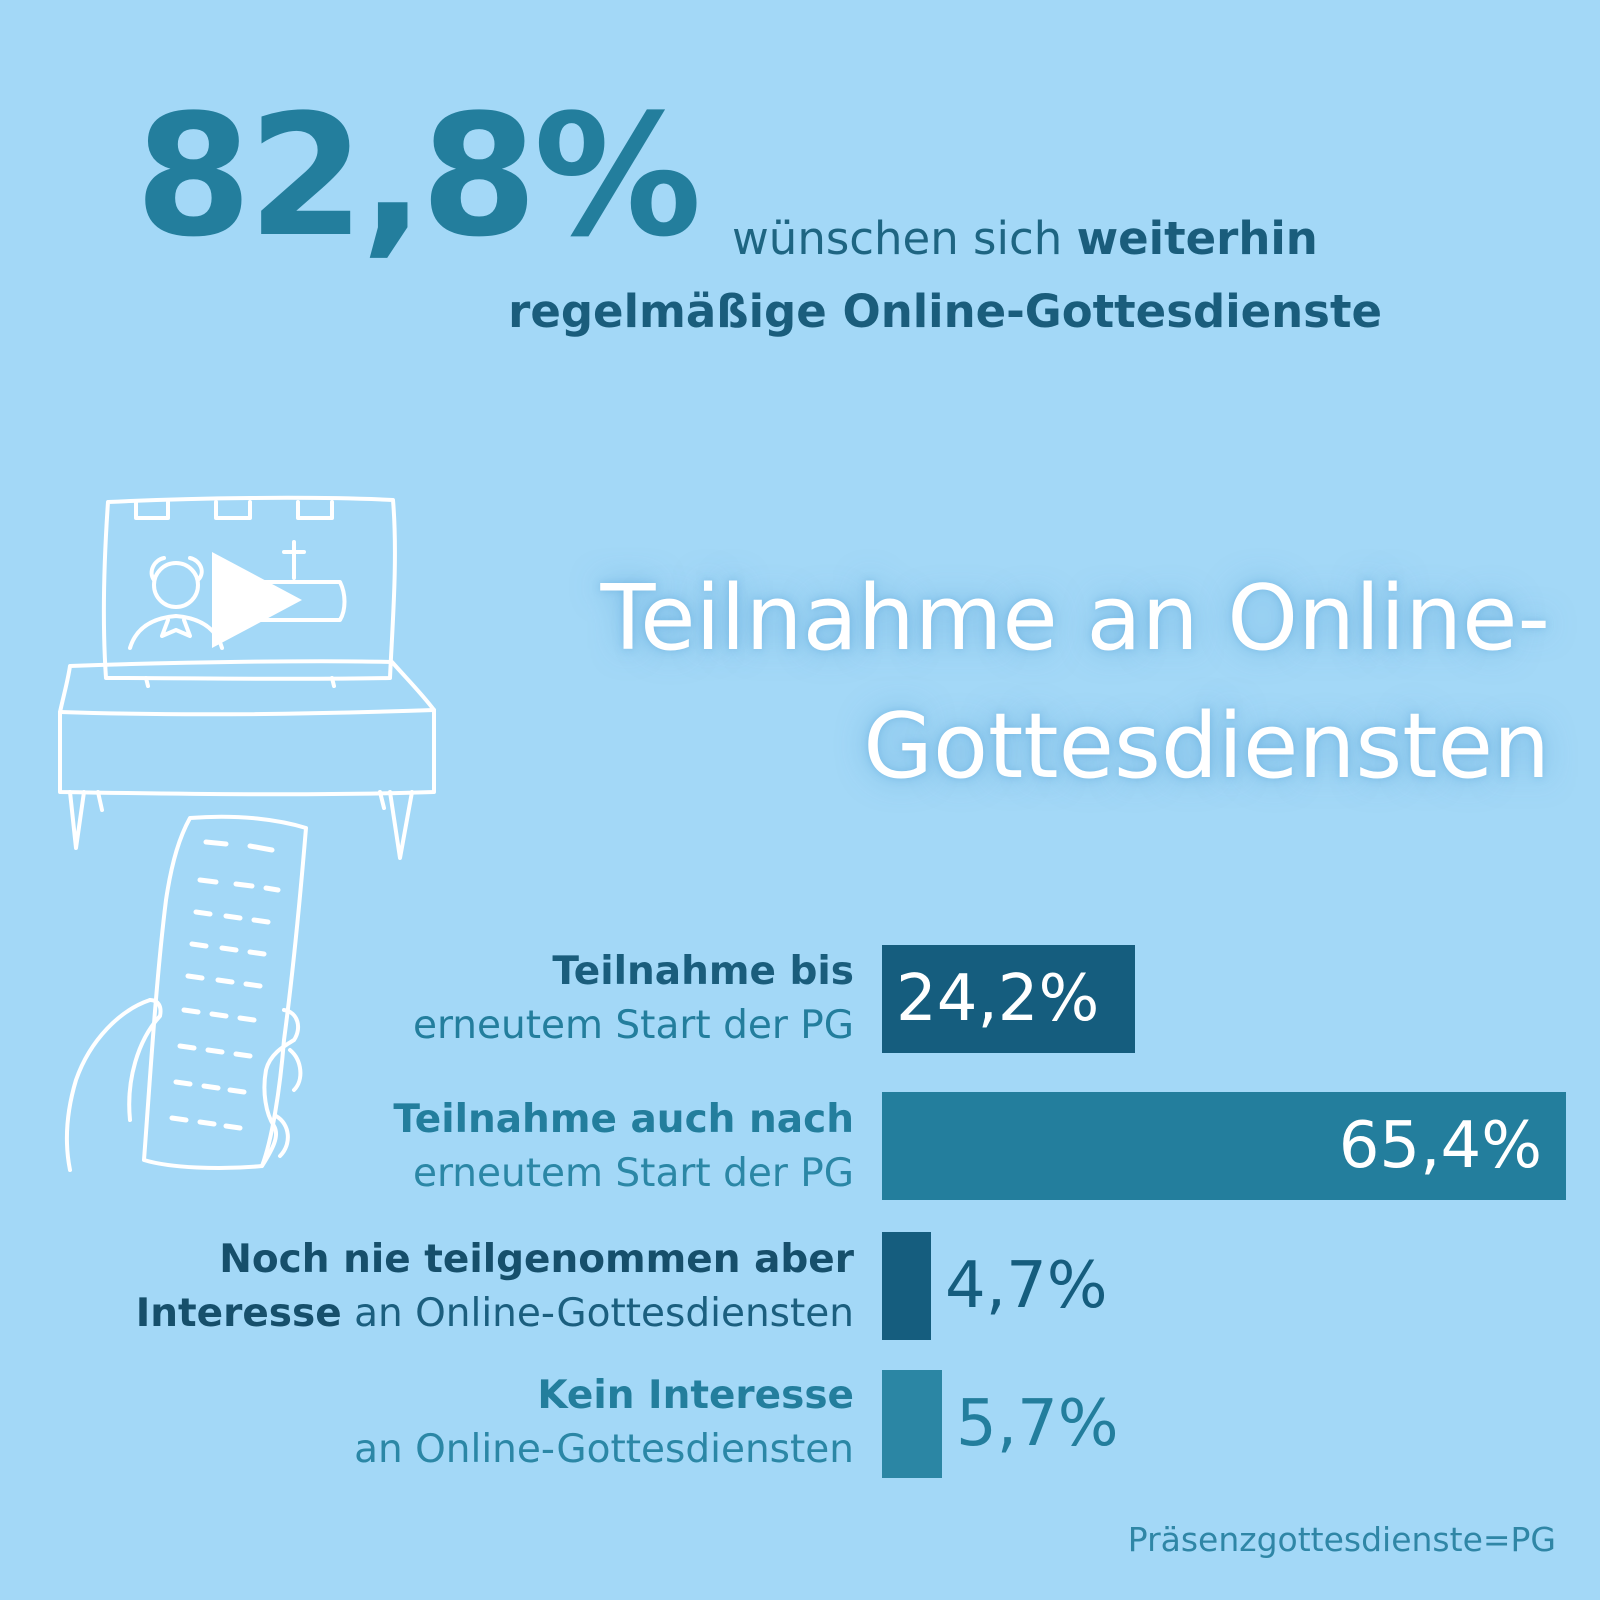 The width and height of the screenshot is (1600, 1600). What do you see at coordinates (604, 1313) in the screenshot?
I see `bar-label-2-light: an Online-Gottesdiensten` at bounding box center [604, 1313].